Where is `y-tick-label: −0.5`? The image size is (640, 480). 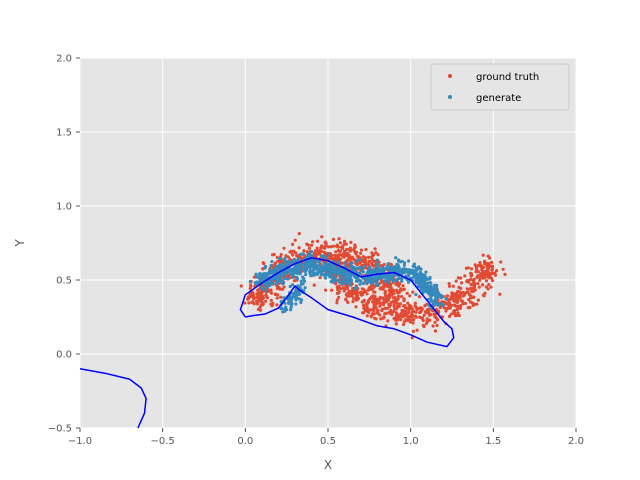 y-tick-label: −0.5 is located at coordinates (60, 429).